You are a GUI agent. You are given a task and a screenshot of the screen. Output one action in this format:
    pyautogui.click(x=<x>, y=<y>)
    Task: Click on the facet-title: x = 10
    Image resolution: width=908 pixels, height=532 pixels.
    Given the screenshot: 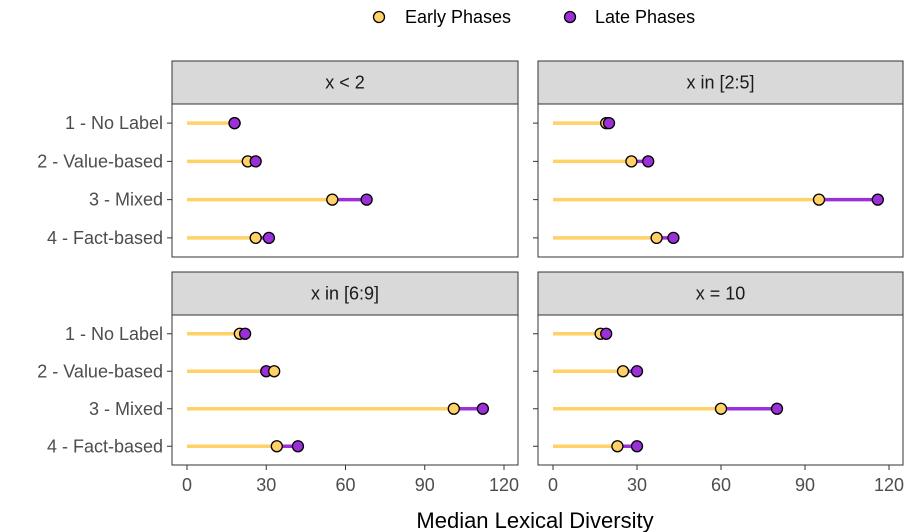 What is the action you would take?
    pyautogui.click(x=721, y=294)
    